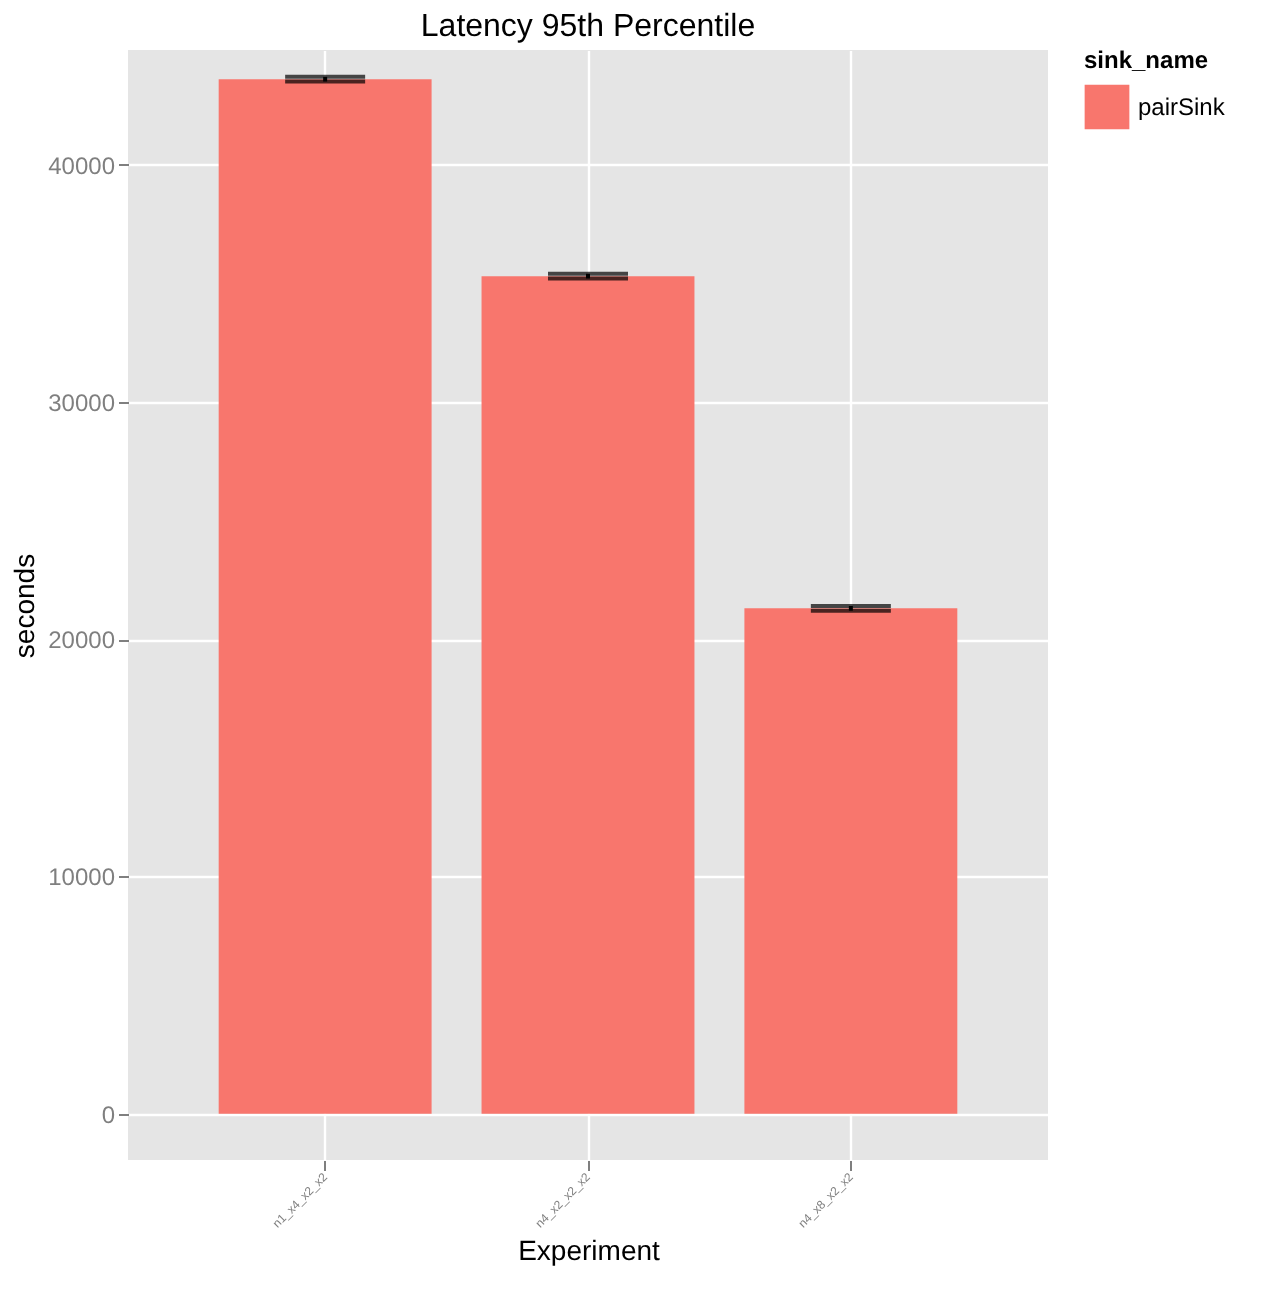 Image resolution: width=1276 pixels, height=1312 pixels. I want to click on y-tick-label: 0, so click(108, 1114).